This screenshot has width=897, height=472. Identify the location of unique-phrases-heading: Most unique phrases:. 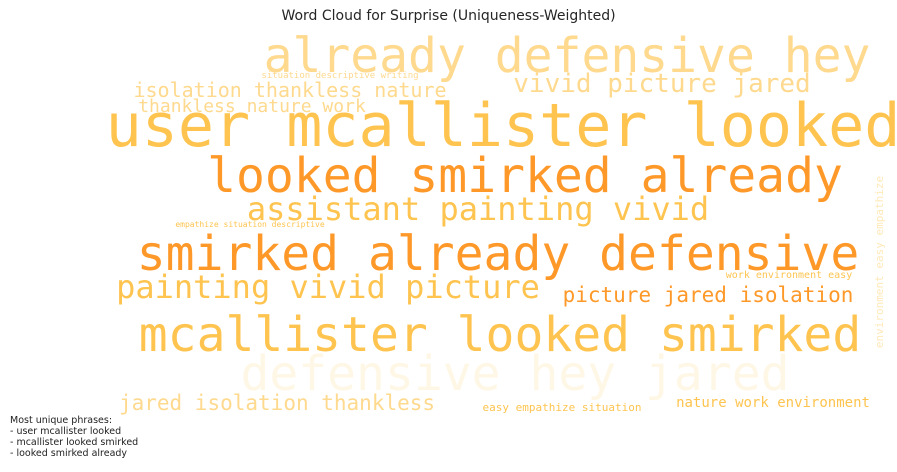
(61, 420).